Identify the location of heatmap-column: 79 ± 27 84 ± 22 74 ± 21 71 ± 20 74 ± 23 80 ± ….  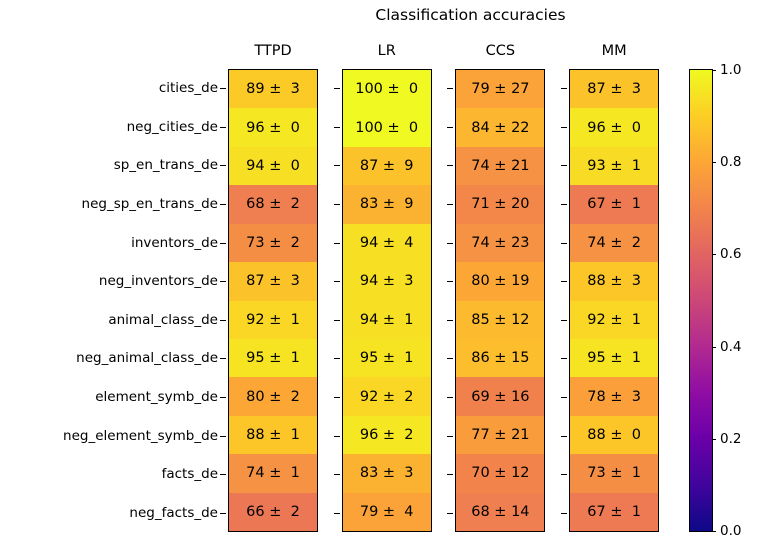
(500, 300).